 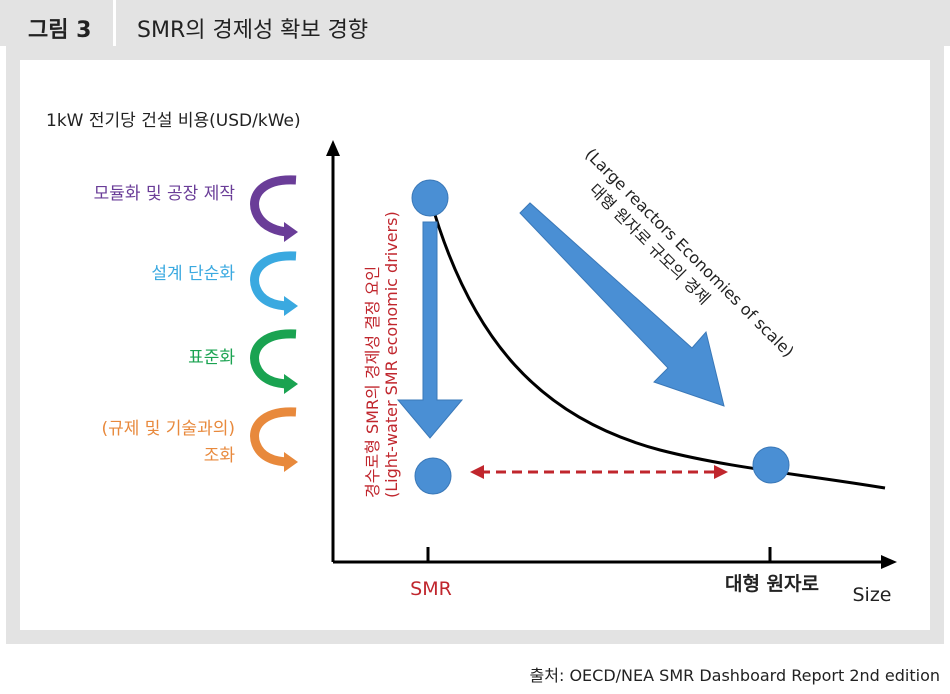 I want to click on large-reactor-arrow, so click(x=622, y=304).